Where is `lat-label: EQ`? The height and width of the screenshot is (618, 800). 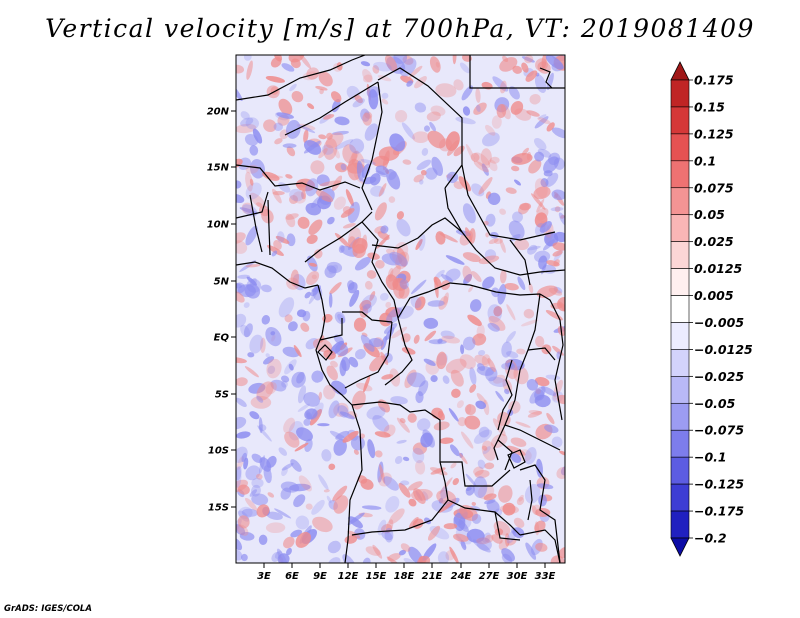
lat-label: EQ is located at coordinates (222, 338).